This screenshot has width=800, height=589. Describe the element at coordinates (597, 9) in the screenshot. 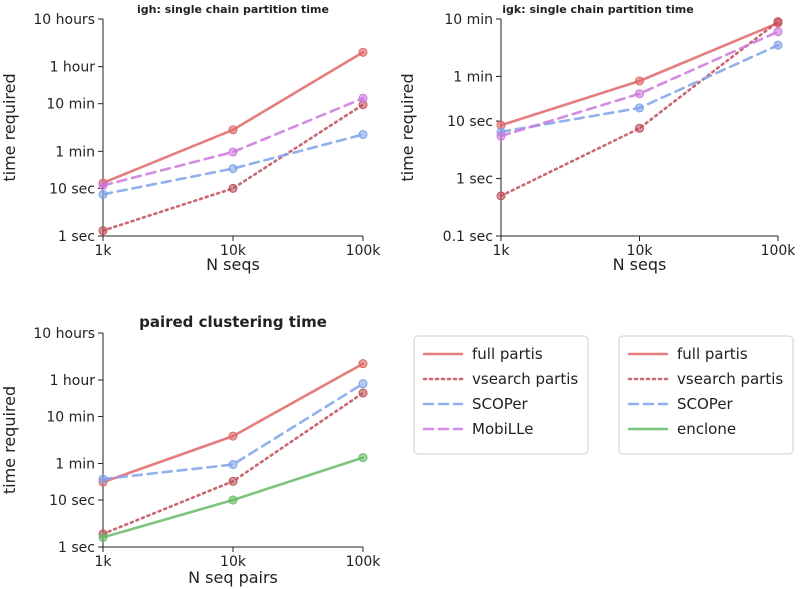

I see `chart-title: igk: single chain partition time` at that location.